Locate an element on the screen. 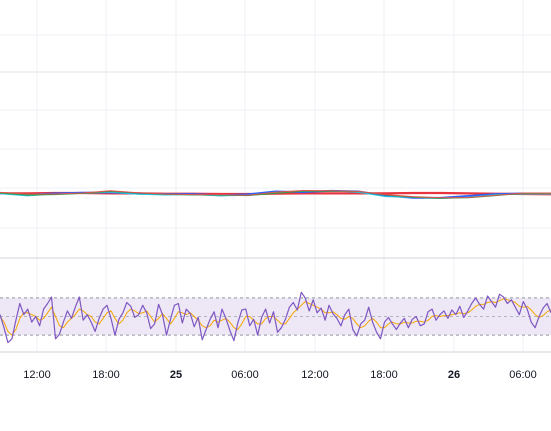 The image size is (551, 431). time-axis: 12:00 18:00 25 06:00 12:00 18:00 26 06:00 is located at coordinates (280, 375).